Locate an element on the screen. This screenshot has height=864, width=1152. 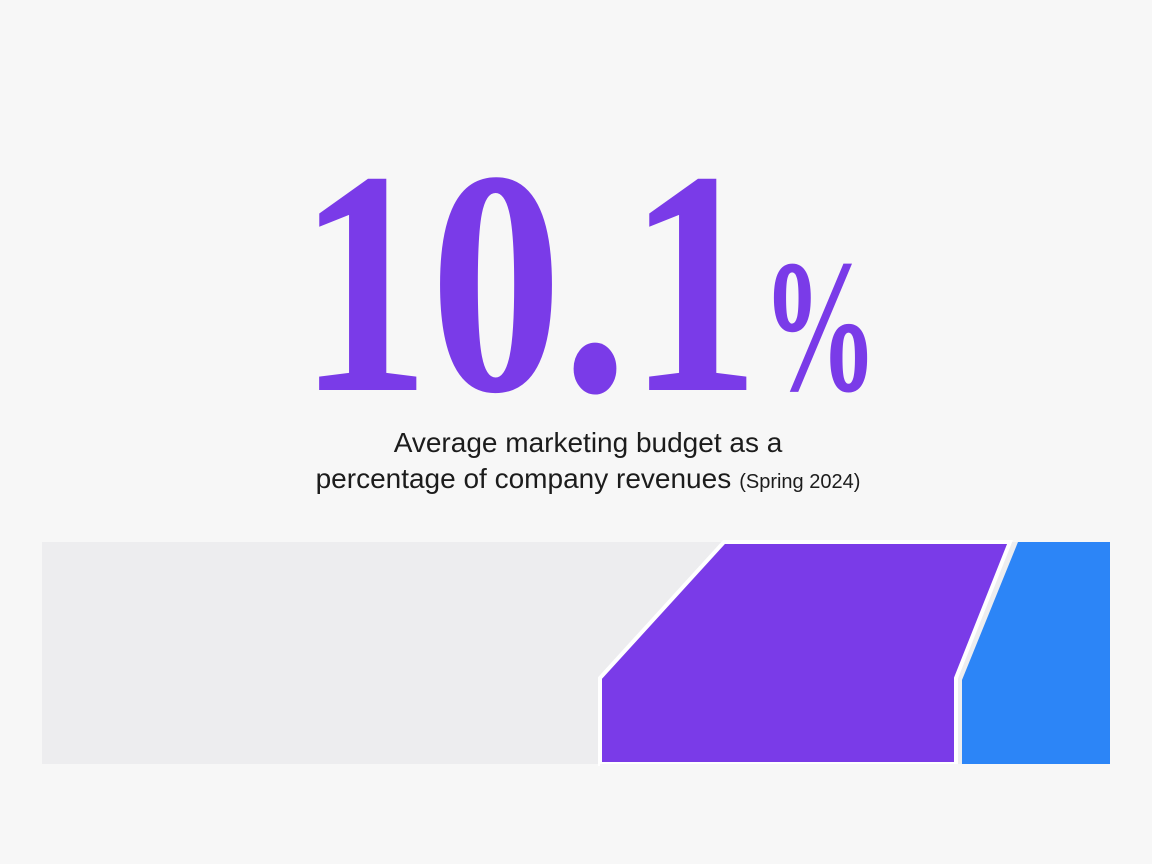
band-blue is located at coordinates (1036, 653).